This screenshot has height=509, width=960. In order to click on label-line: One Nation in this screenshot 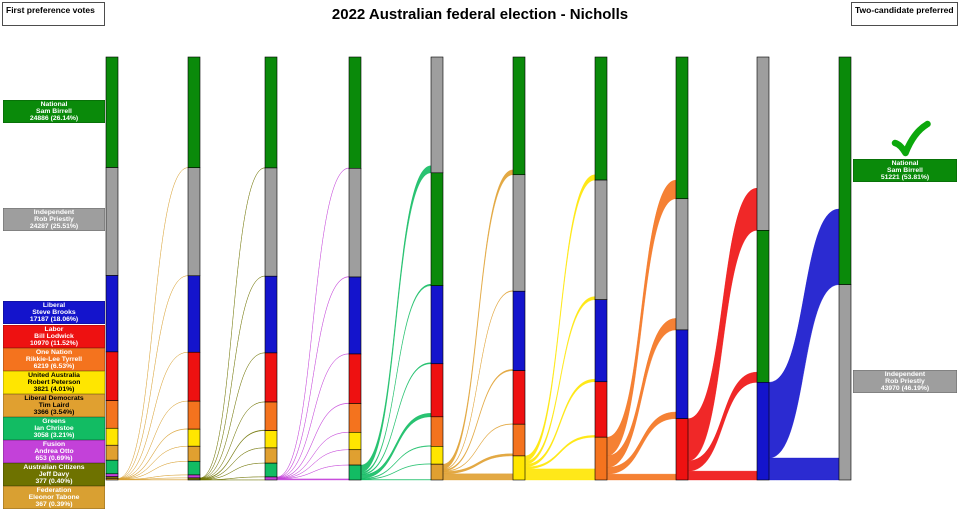, I will do `click(54, 352)`.